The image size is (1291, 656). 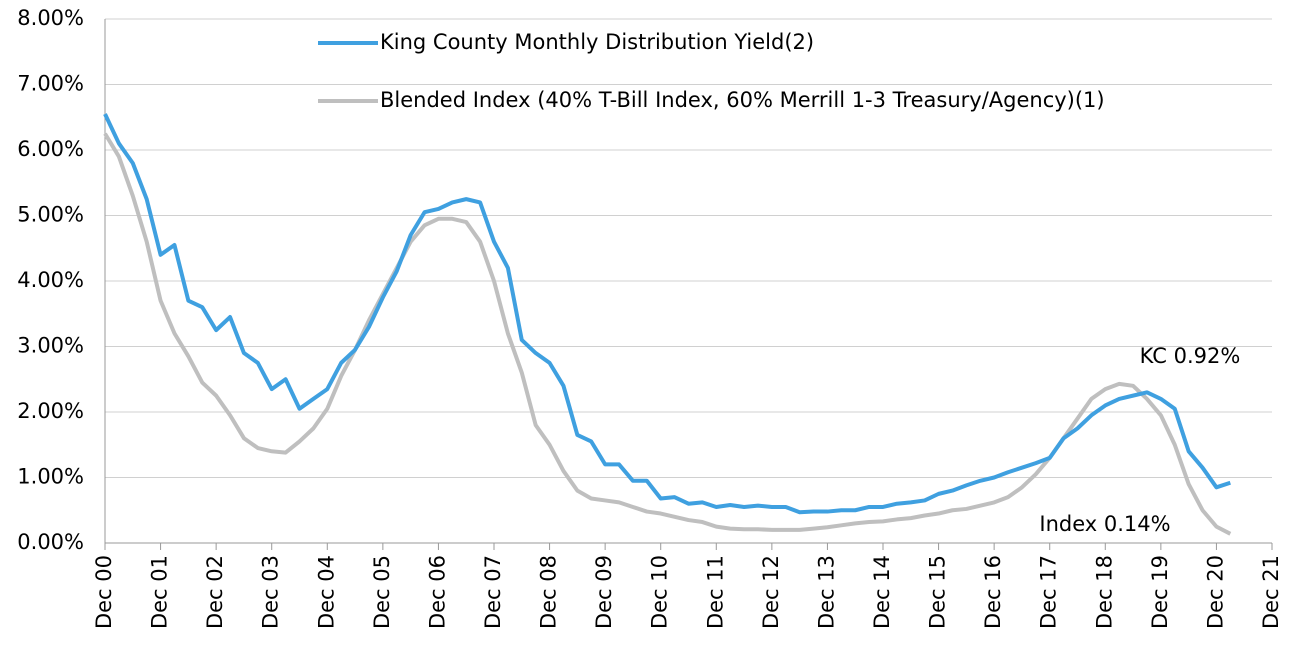 I want to click on x-tick-label: Dec 13, so click(x=826, y=592).